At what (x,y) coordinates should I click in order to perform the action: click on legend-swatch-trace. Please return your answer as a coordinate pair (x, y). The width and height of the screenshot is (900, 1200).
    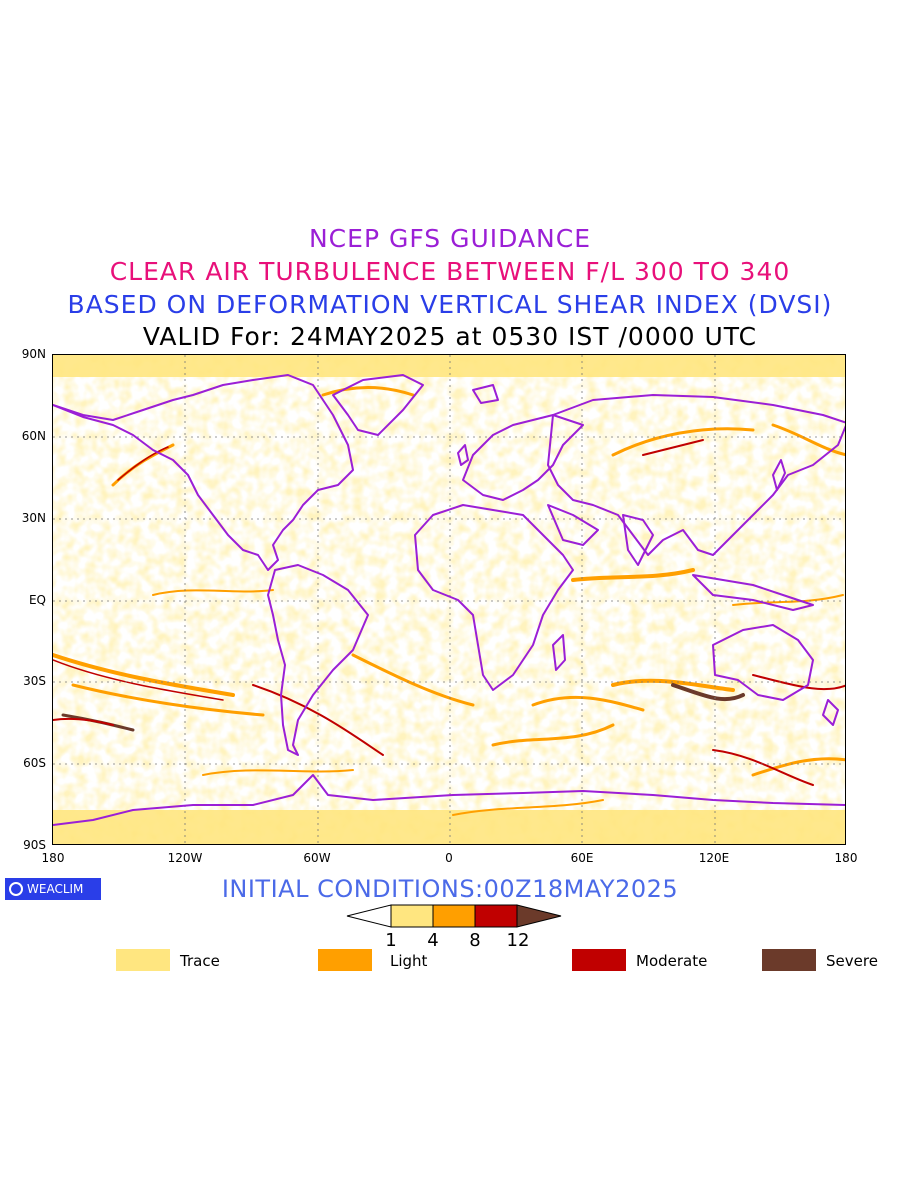
    Looking at the image, I should click on (143, 960).